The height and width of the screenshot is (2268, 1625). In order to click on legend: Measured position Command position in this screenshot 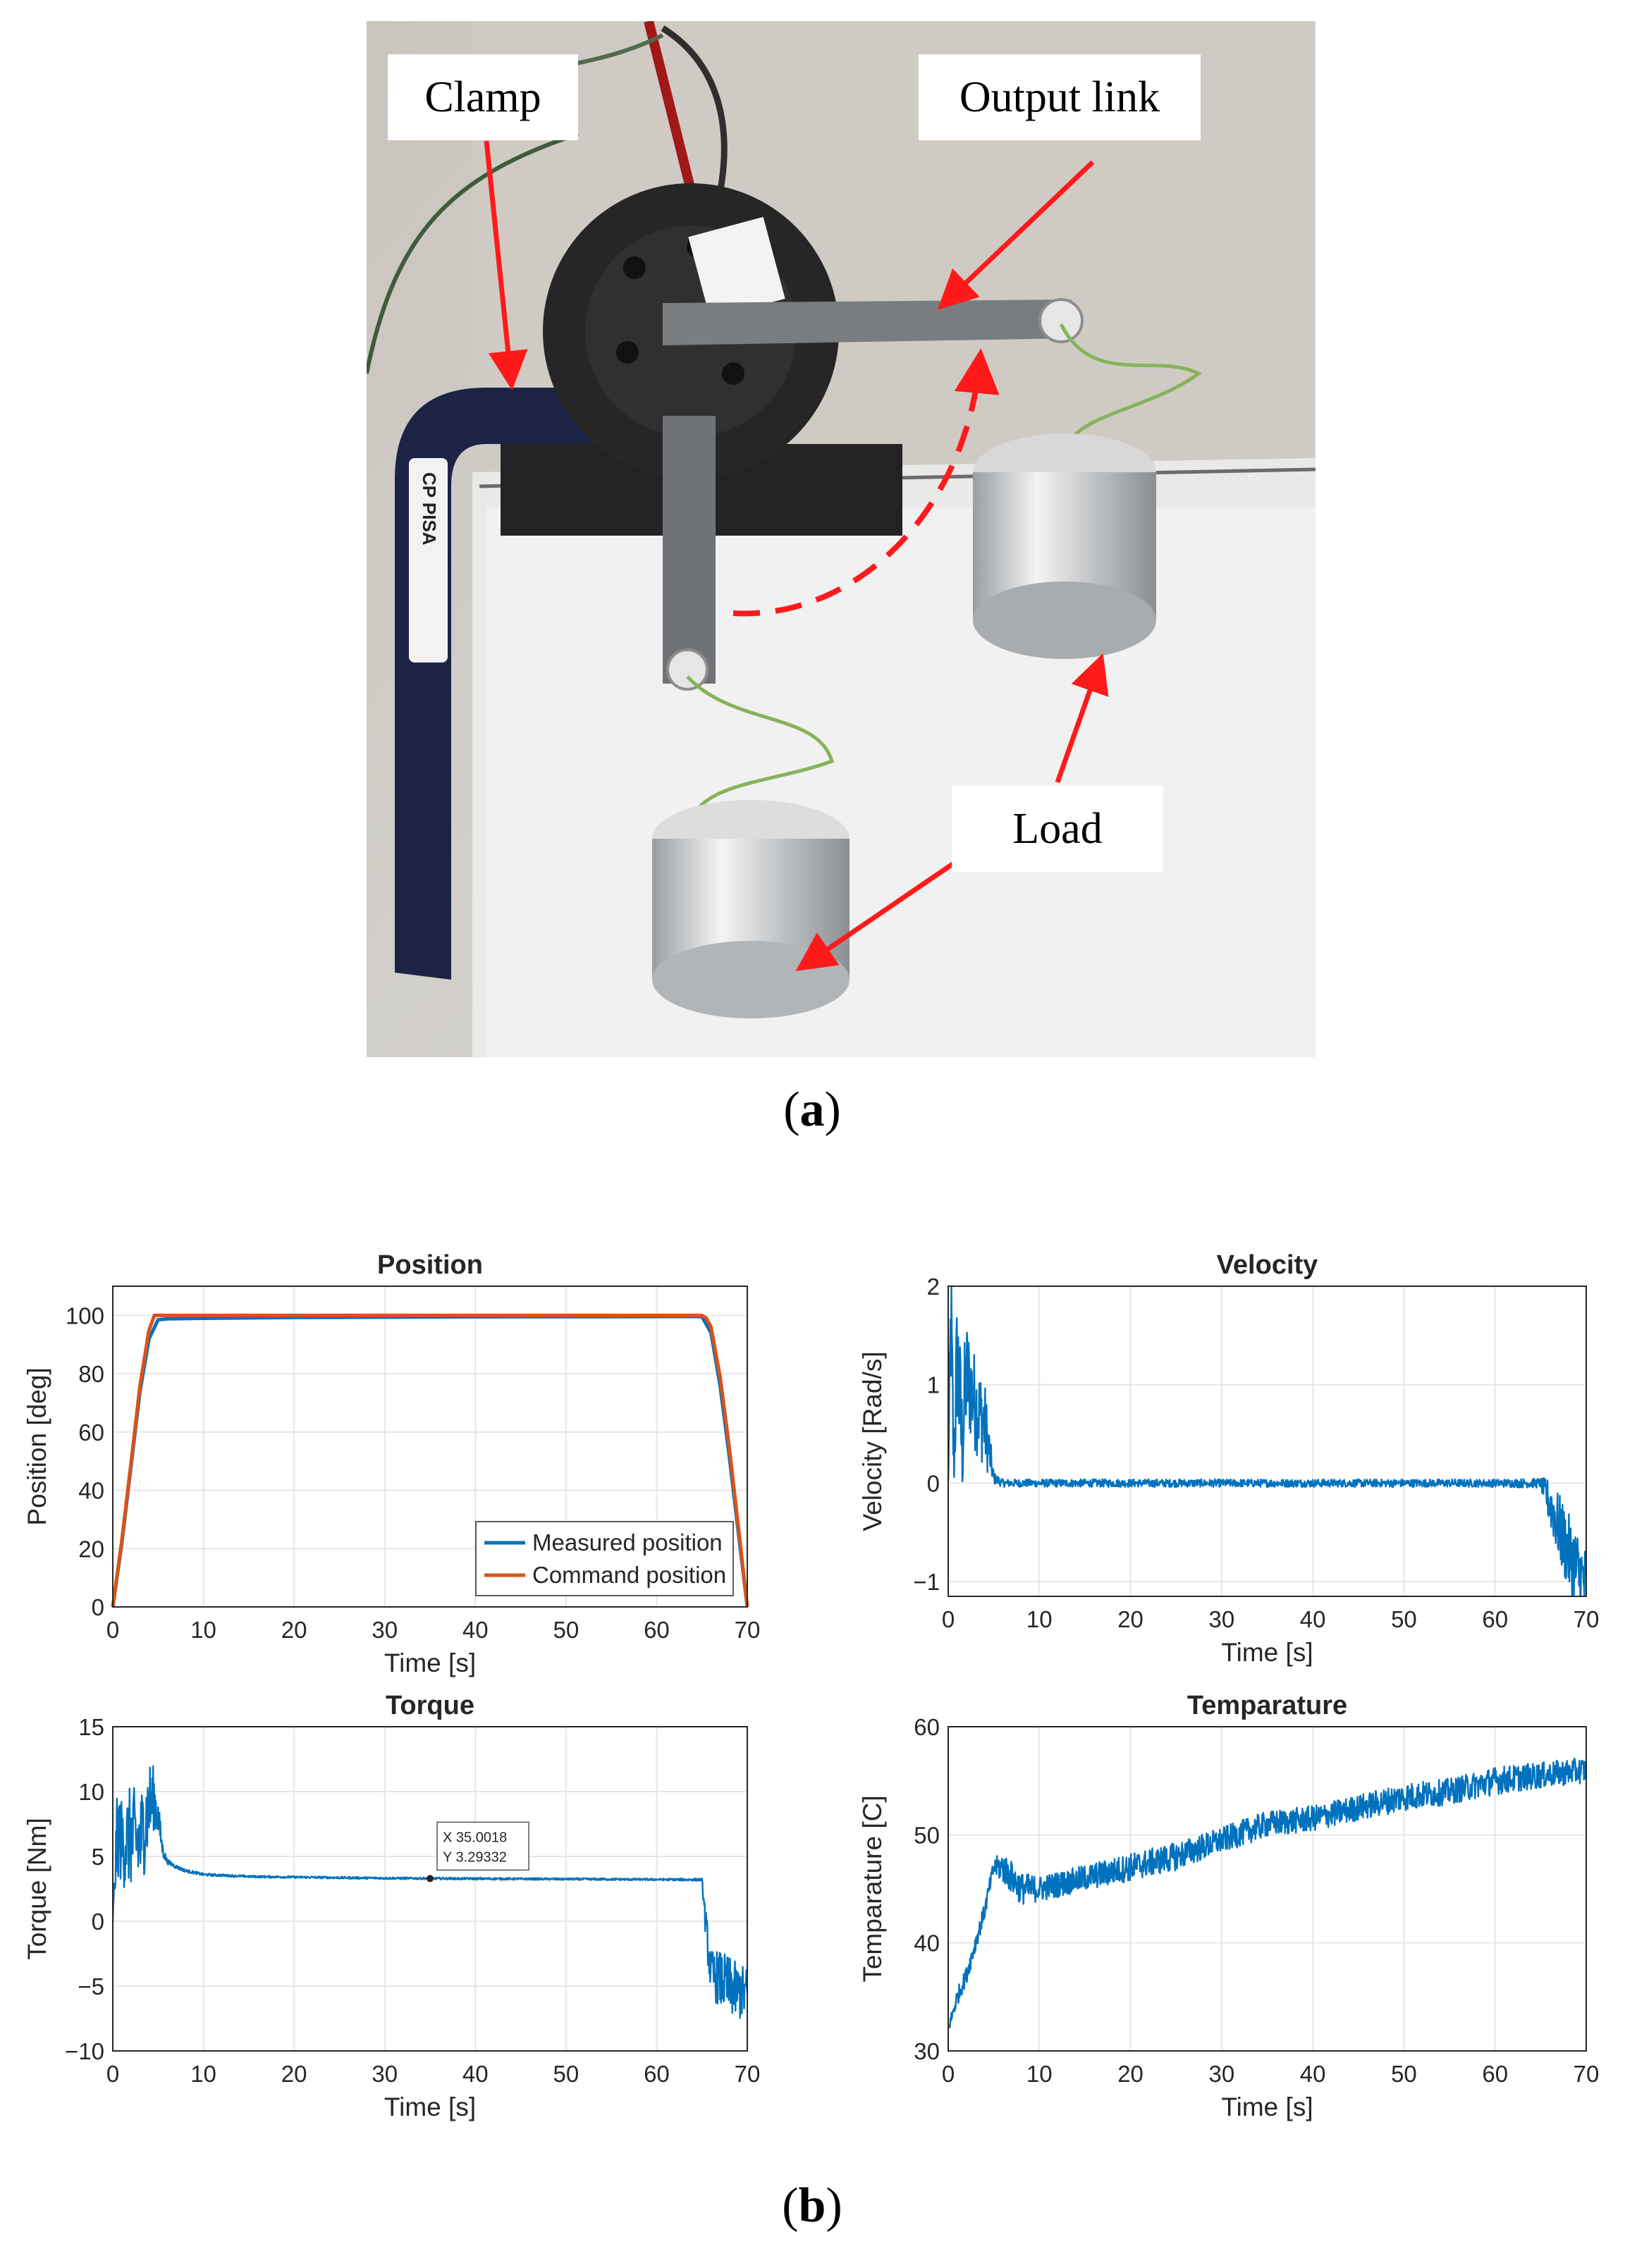, I will do `click(604, 1558)`.